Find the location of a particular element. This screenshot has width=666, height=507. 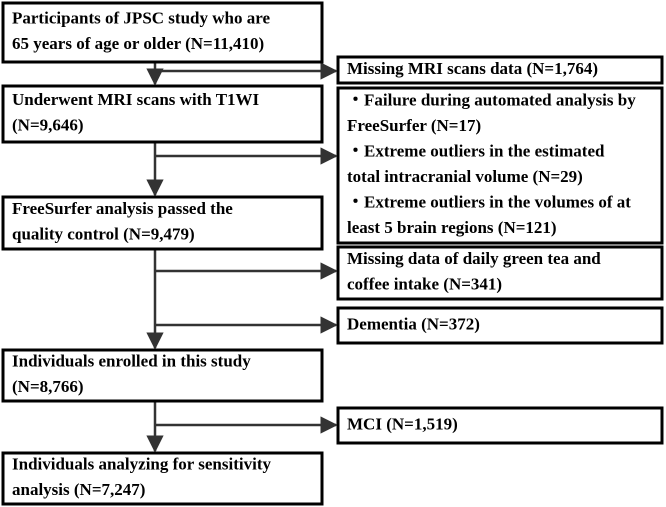

box-text: Individuals analyzing for sensitivity is located at coordinates (141, 464).